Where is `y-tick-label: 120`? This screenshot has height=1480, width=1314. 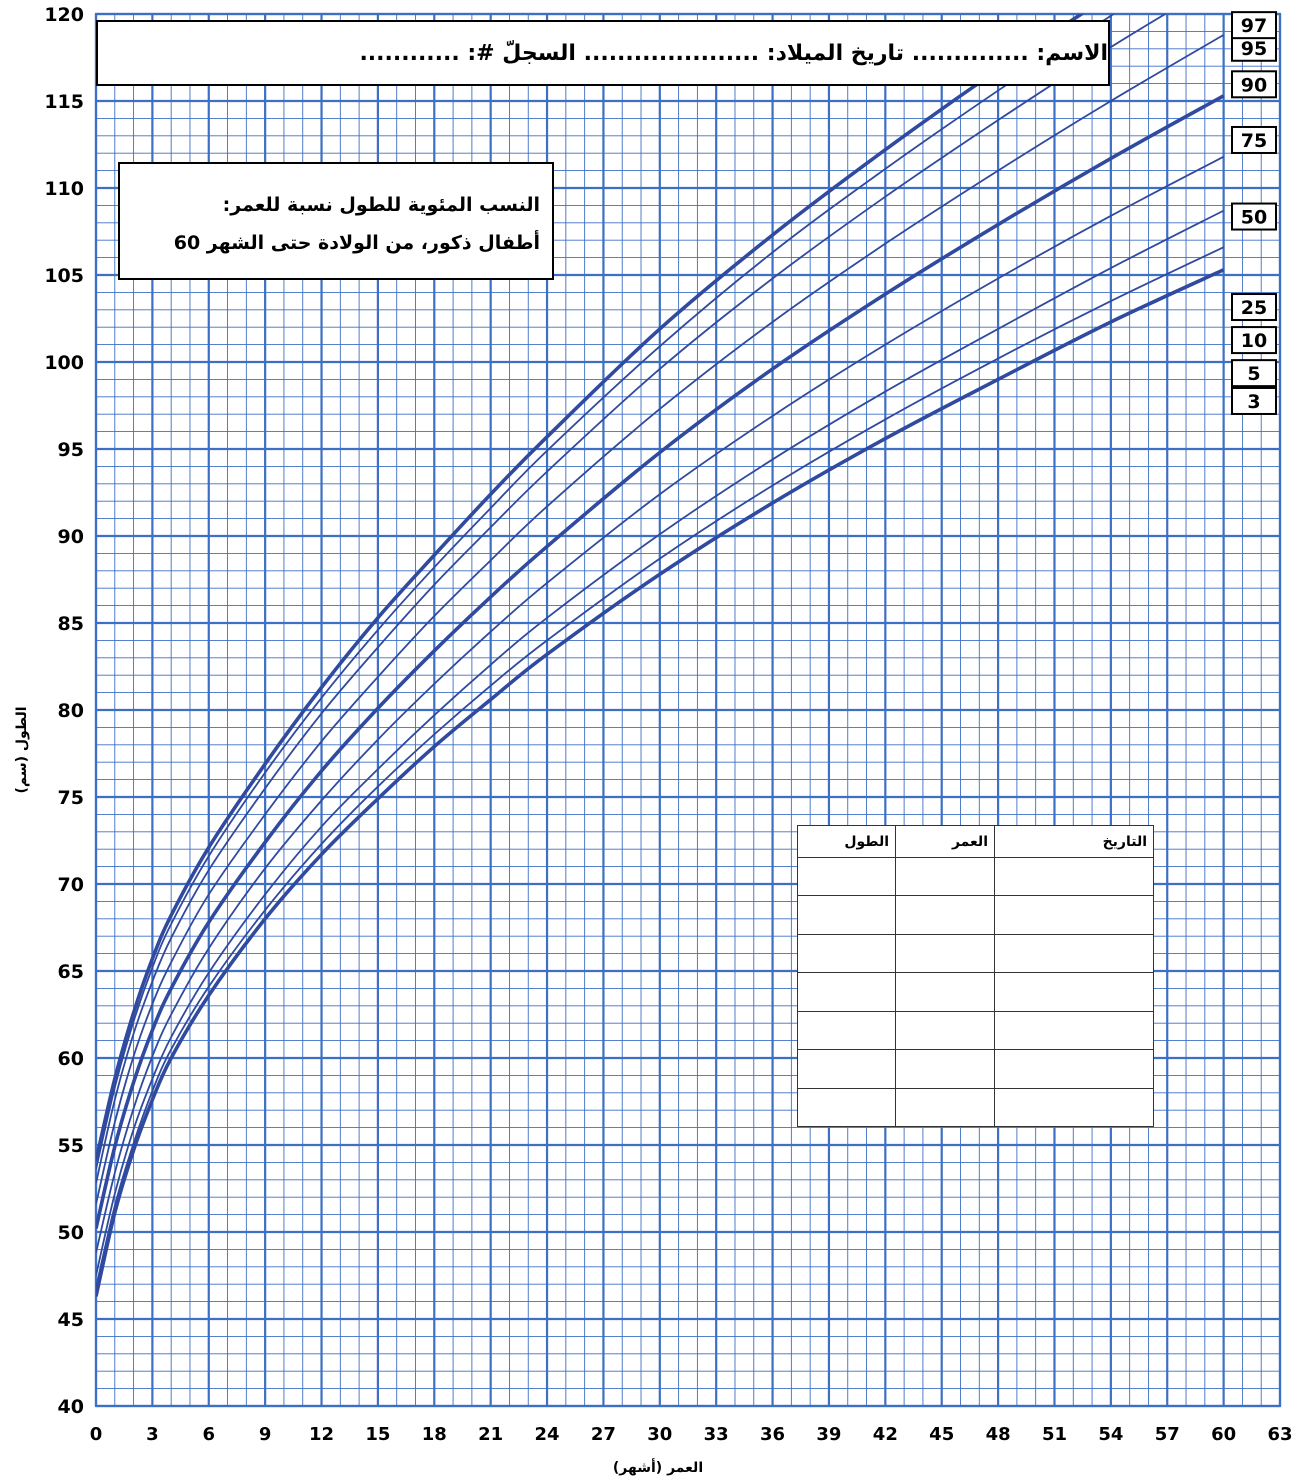
y-tick-label: 120 is located at coordinates (64, 15).